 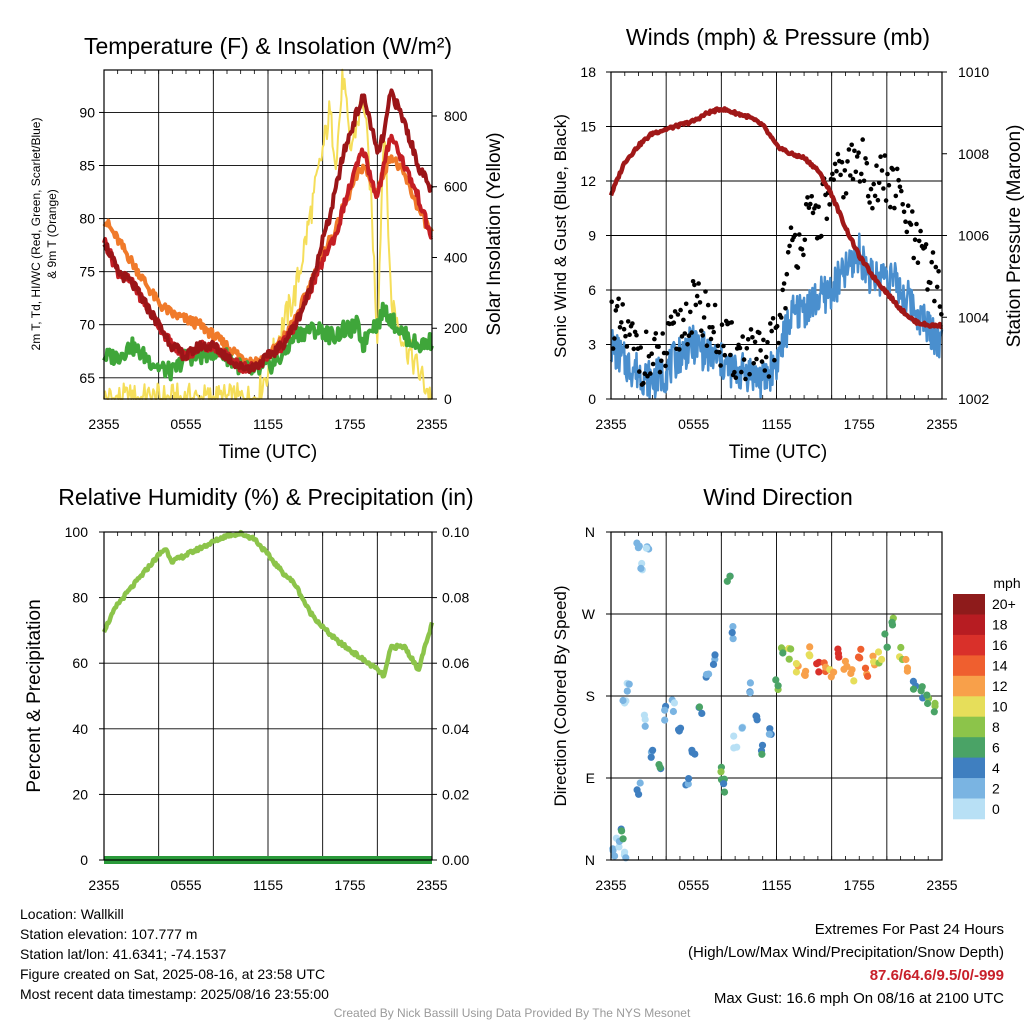 I want to click on y-right-tick-label: 1008, so click(x=973, y=154).